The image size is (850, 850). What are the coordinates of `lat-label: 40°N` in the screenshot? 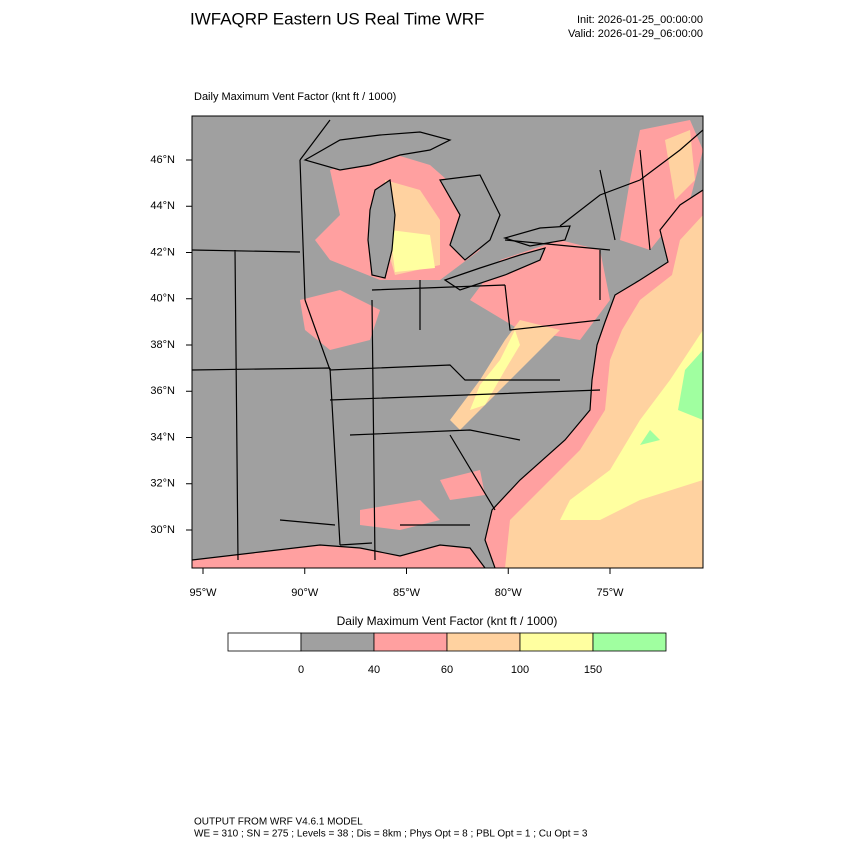 It's located at (162, 299).